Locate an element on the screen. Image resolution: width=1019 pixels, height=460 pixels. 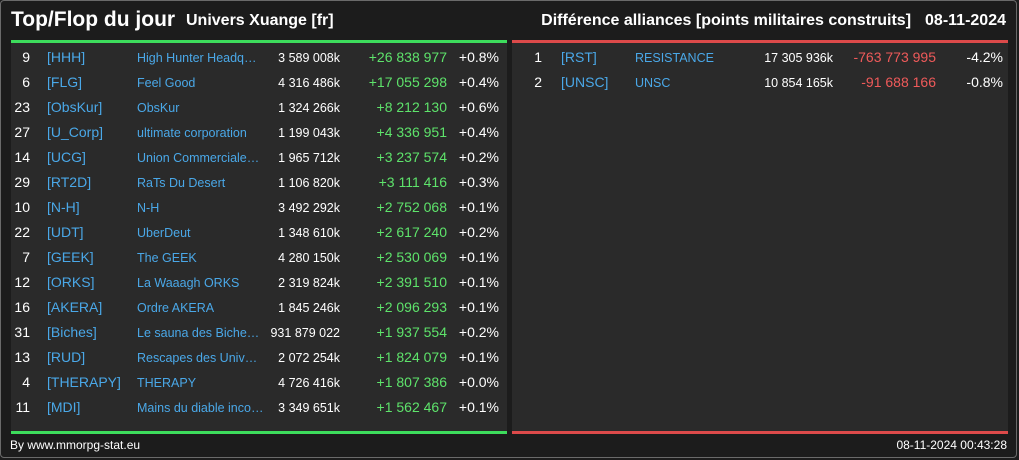
alliance-name-link: RESISTANCE is located at coordinates (674, 58).